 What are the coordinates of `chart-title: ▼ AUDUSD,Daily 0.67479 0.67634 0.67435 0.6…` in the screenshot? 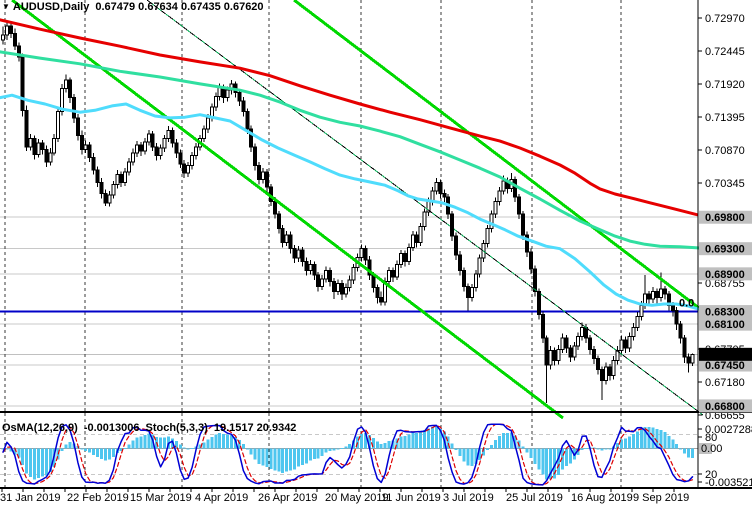 It's located at (133, 7).